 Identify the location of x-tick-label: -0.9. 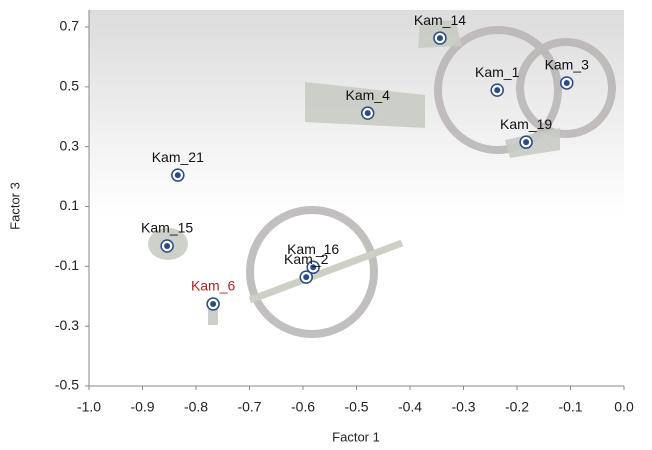
(142, 407).